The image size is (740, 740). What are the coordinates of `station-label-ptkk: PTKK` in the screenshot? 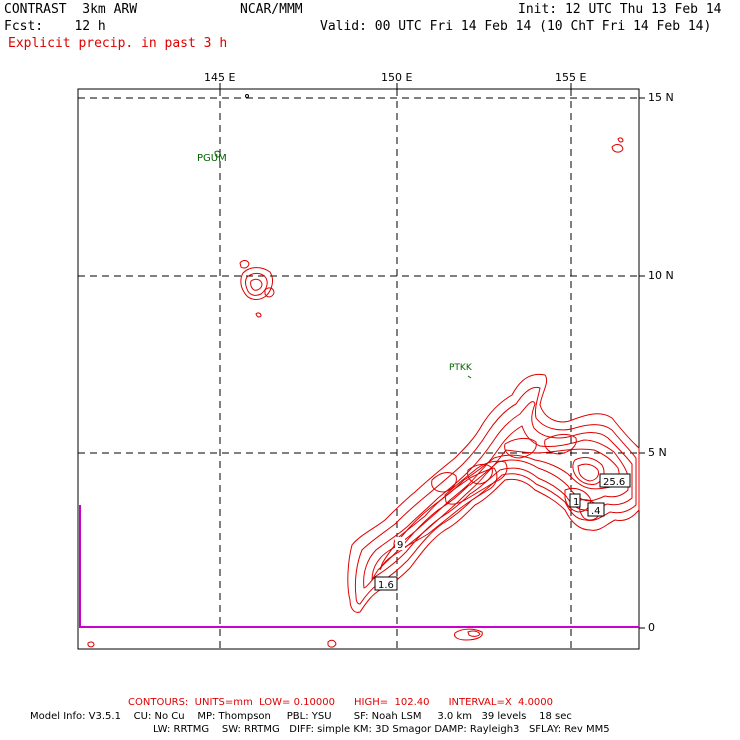 It's located at (461, 368).